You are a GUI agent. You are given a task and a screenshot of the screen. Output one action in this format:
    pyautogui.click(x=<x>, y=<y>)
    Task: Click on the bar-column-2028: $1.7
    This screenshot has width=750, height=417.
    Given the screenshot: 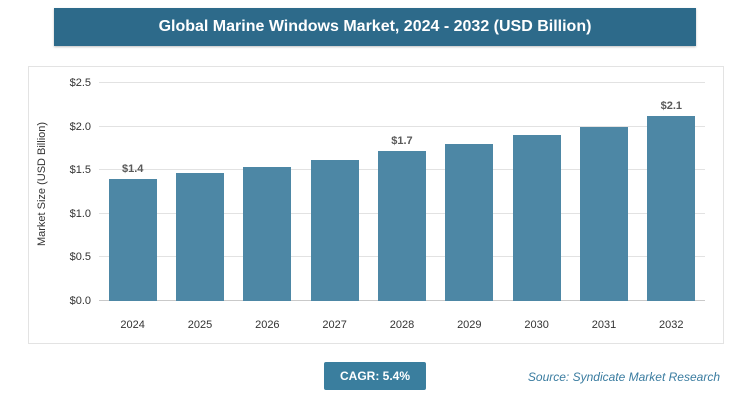 What is the action you would take?
    pyautogui.click(x=401, y=192)
    